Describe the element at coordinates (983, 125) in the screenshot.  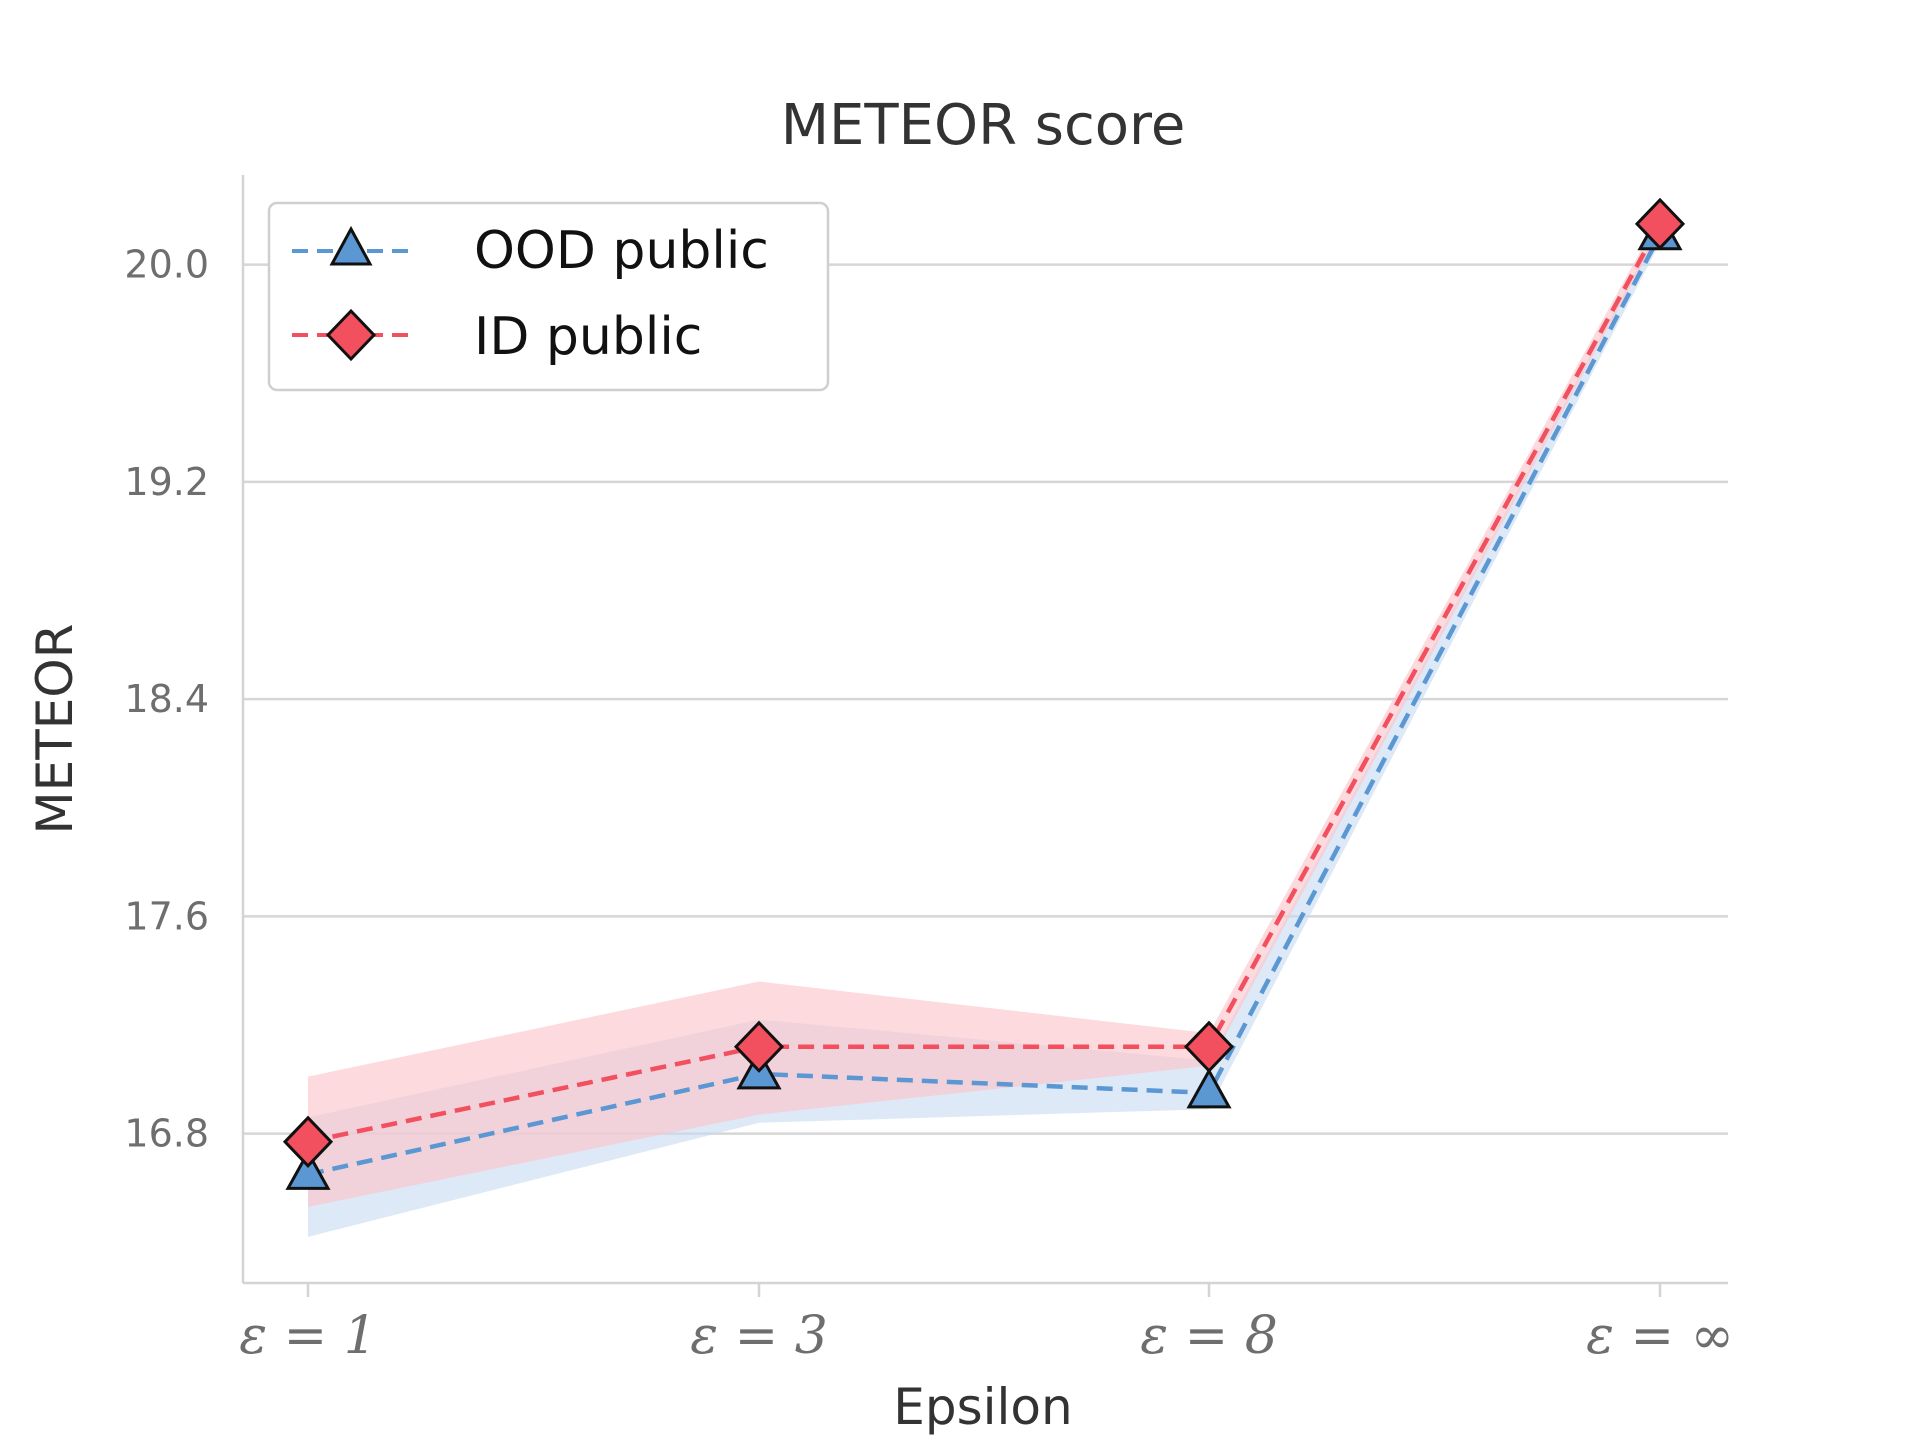
I see `chart-title: METEOR score` at that location.